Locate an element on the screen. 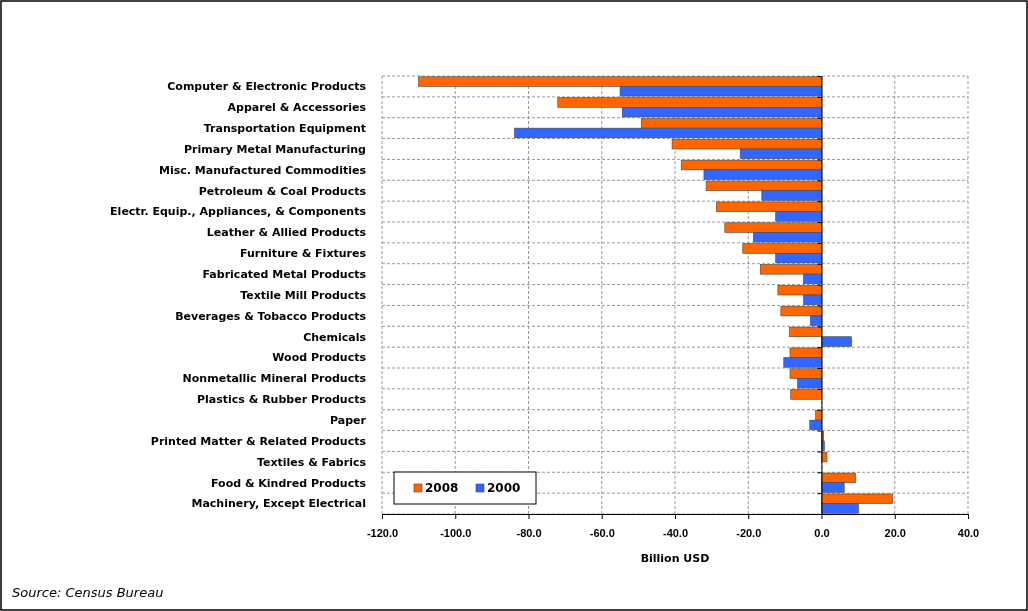 This screenshot has width=1028, height=611. y-tick-label: Electr. Equip., Appliances, & Components is located at coordinates (238, 212).